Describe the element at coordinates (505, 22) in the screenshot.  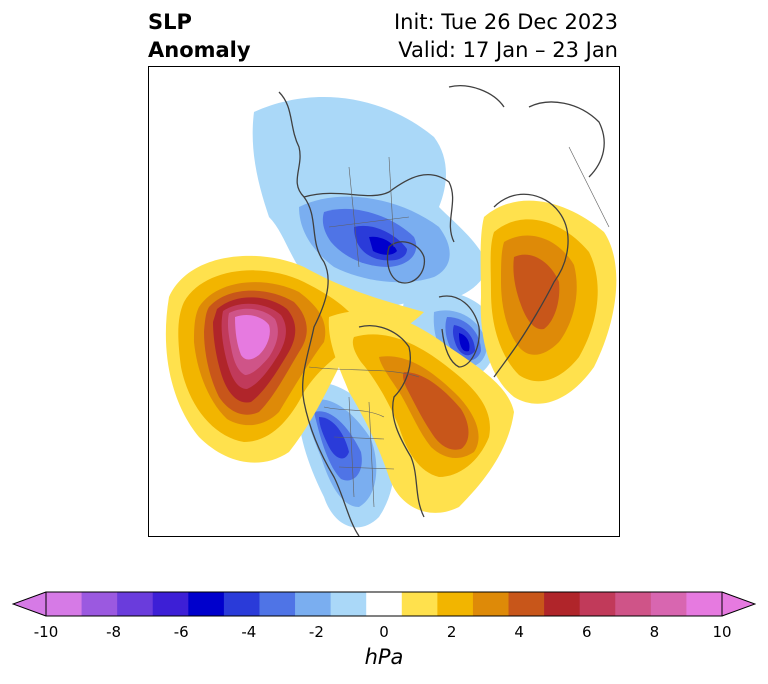
I see `init-date: Init: Tue 26 Dec 2023` at that location.